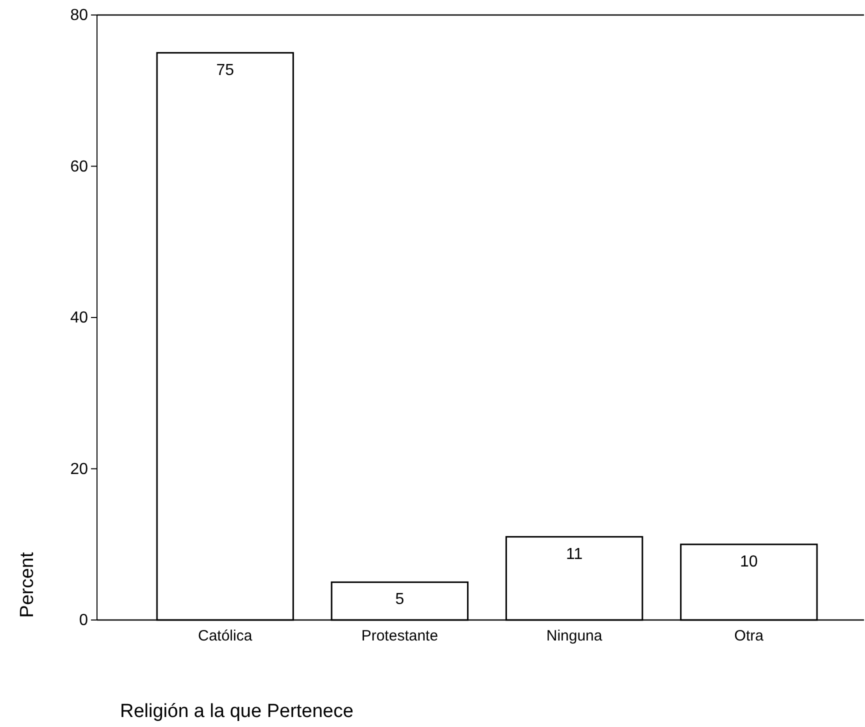 The image size is (865, 727). I want to click on data-label: 75, so click(225, 70).